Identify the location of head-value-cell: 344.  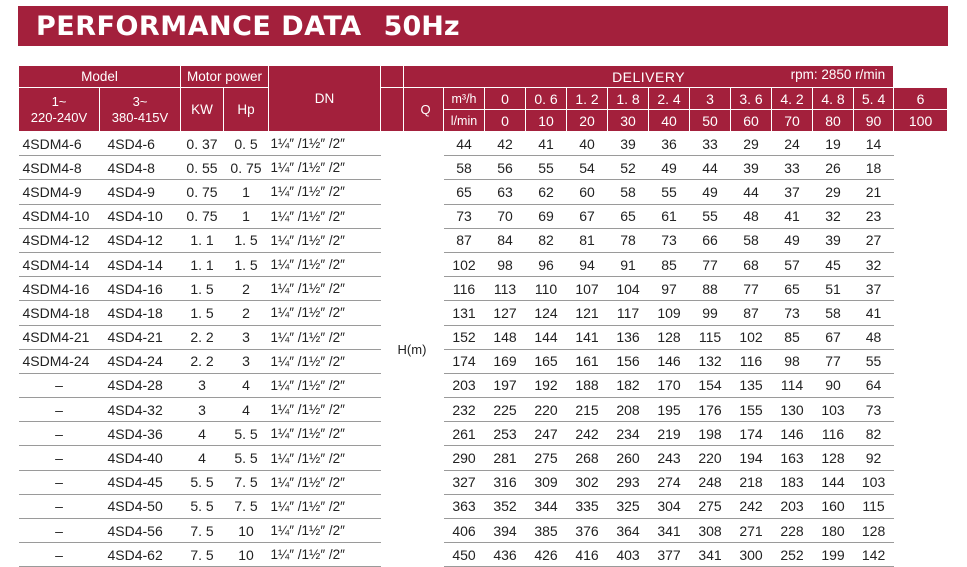
(546, 507).